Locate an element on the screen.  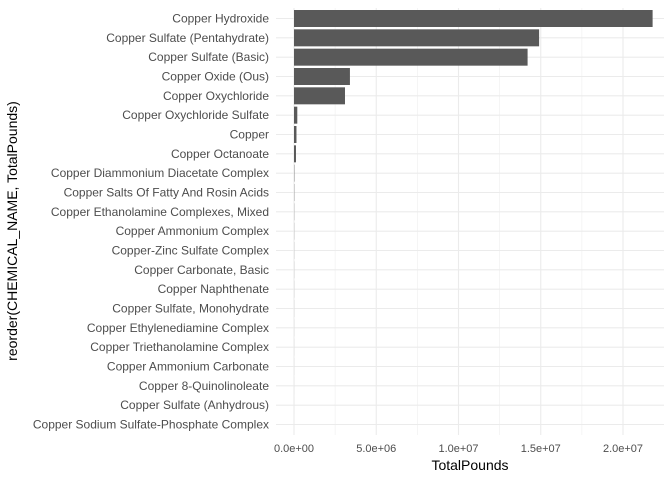
category-label: Copper Carbonate, Basic is located at coordinates (201, 270).